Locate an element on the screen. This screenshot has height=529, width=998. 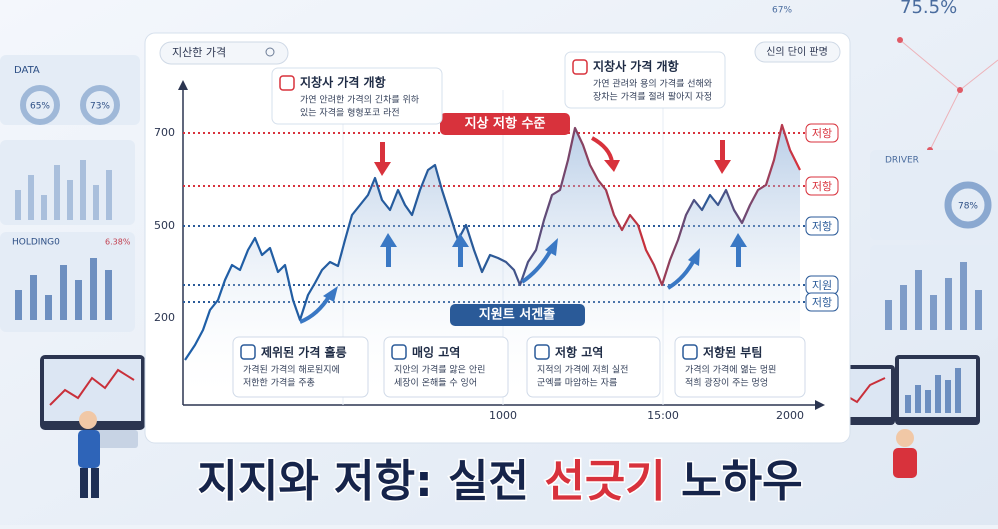
card-text: 군엑를 마암하는 자름 is located at coordinates (577, 383).